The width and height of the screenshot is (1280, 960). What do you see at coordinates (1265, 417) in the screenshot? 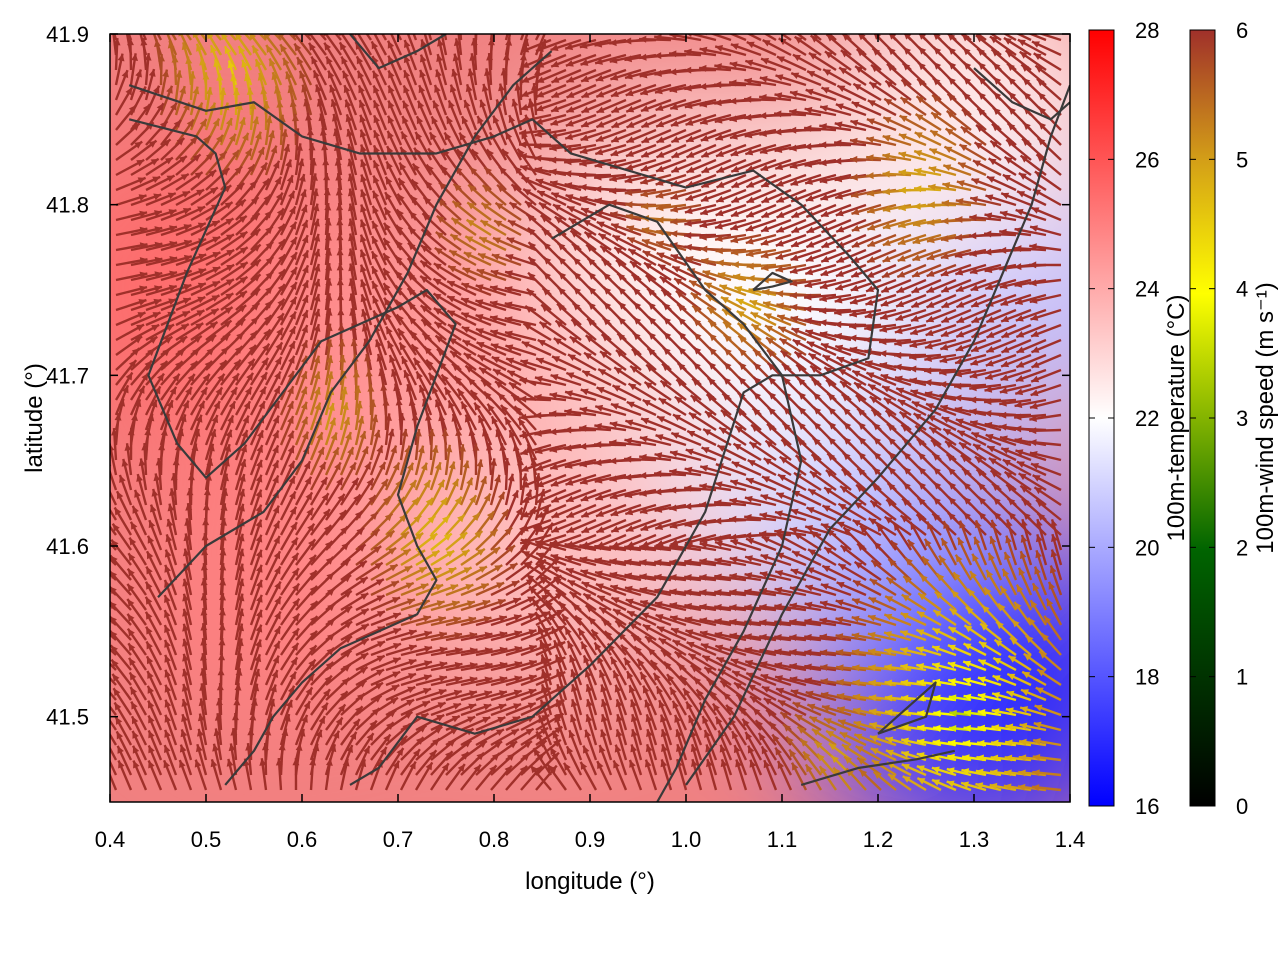
I see `wind-speed-colorbar-label: 100m-wind speed (m s⁻¹)` at bounding box center [1265, 417].